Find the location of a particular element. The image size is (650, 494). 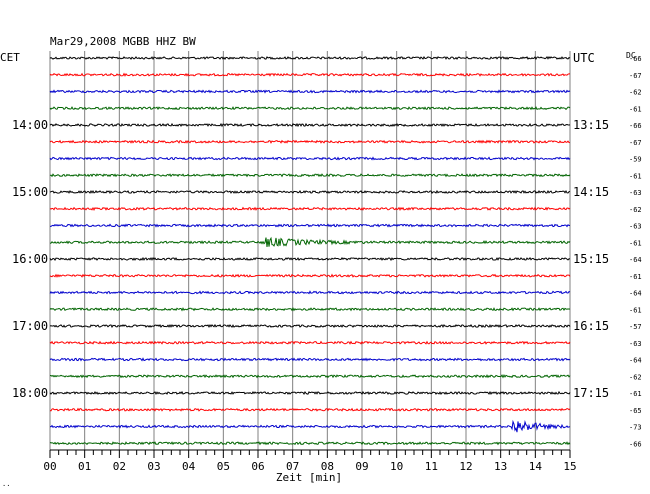

left-time-label: 15:00 is located at coordinates (30, 192).